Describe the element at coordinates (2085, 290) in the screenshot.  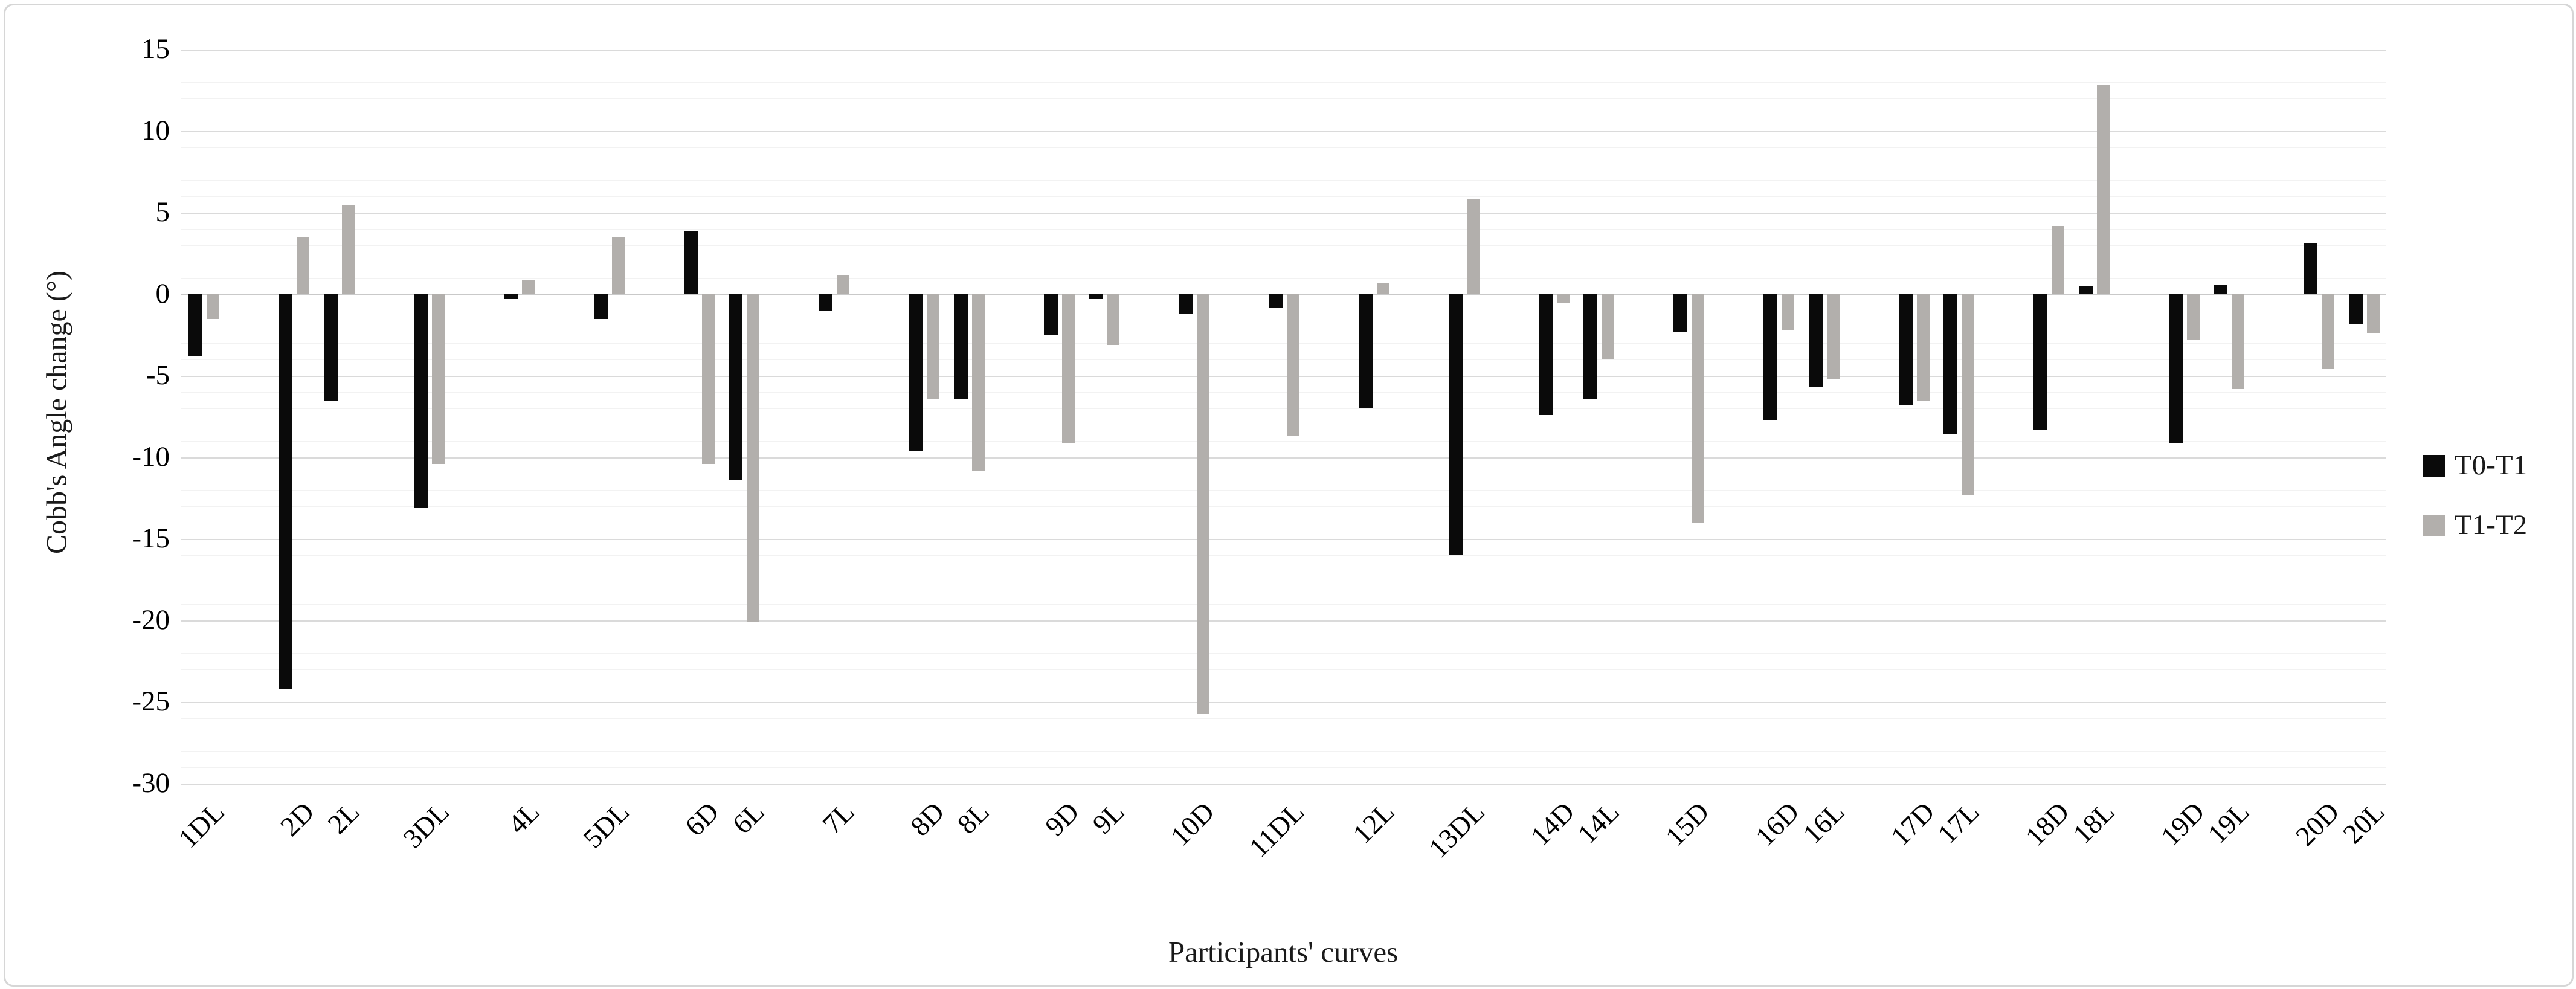
I see `bar-t0t1-18l` at that location.